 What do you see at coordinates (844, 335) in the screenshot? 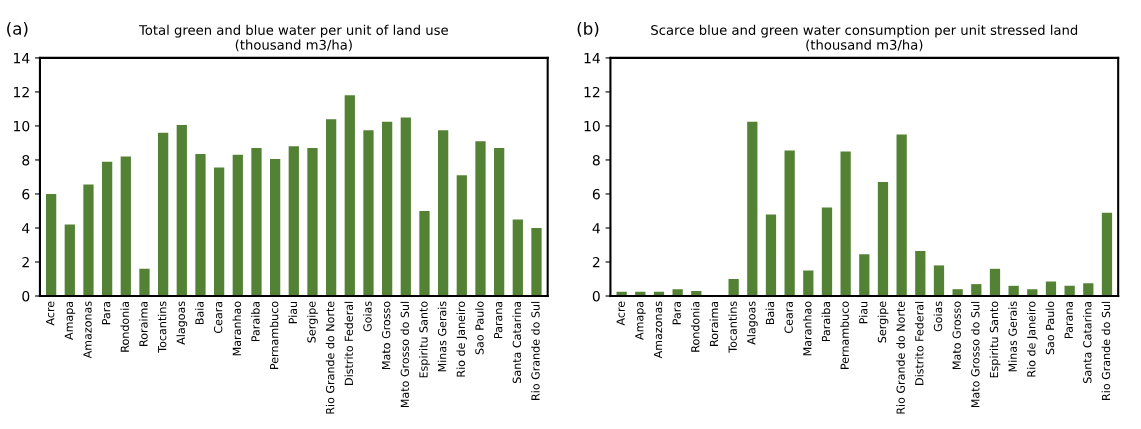
I see `x-tick-label: Pernambuco` at bounding box center [844, 335].